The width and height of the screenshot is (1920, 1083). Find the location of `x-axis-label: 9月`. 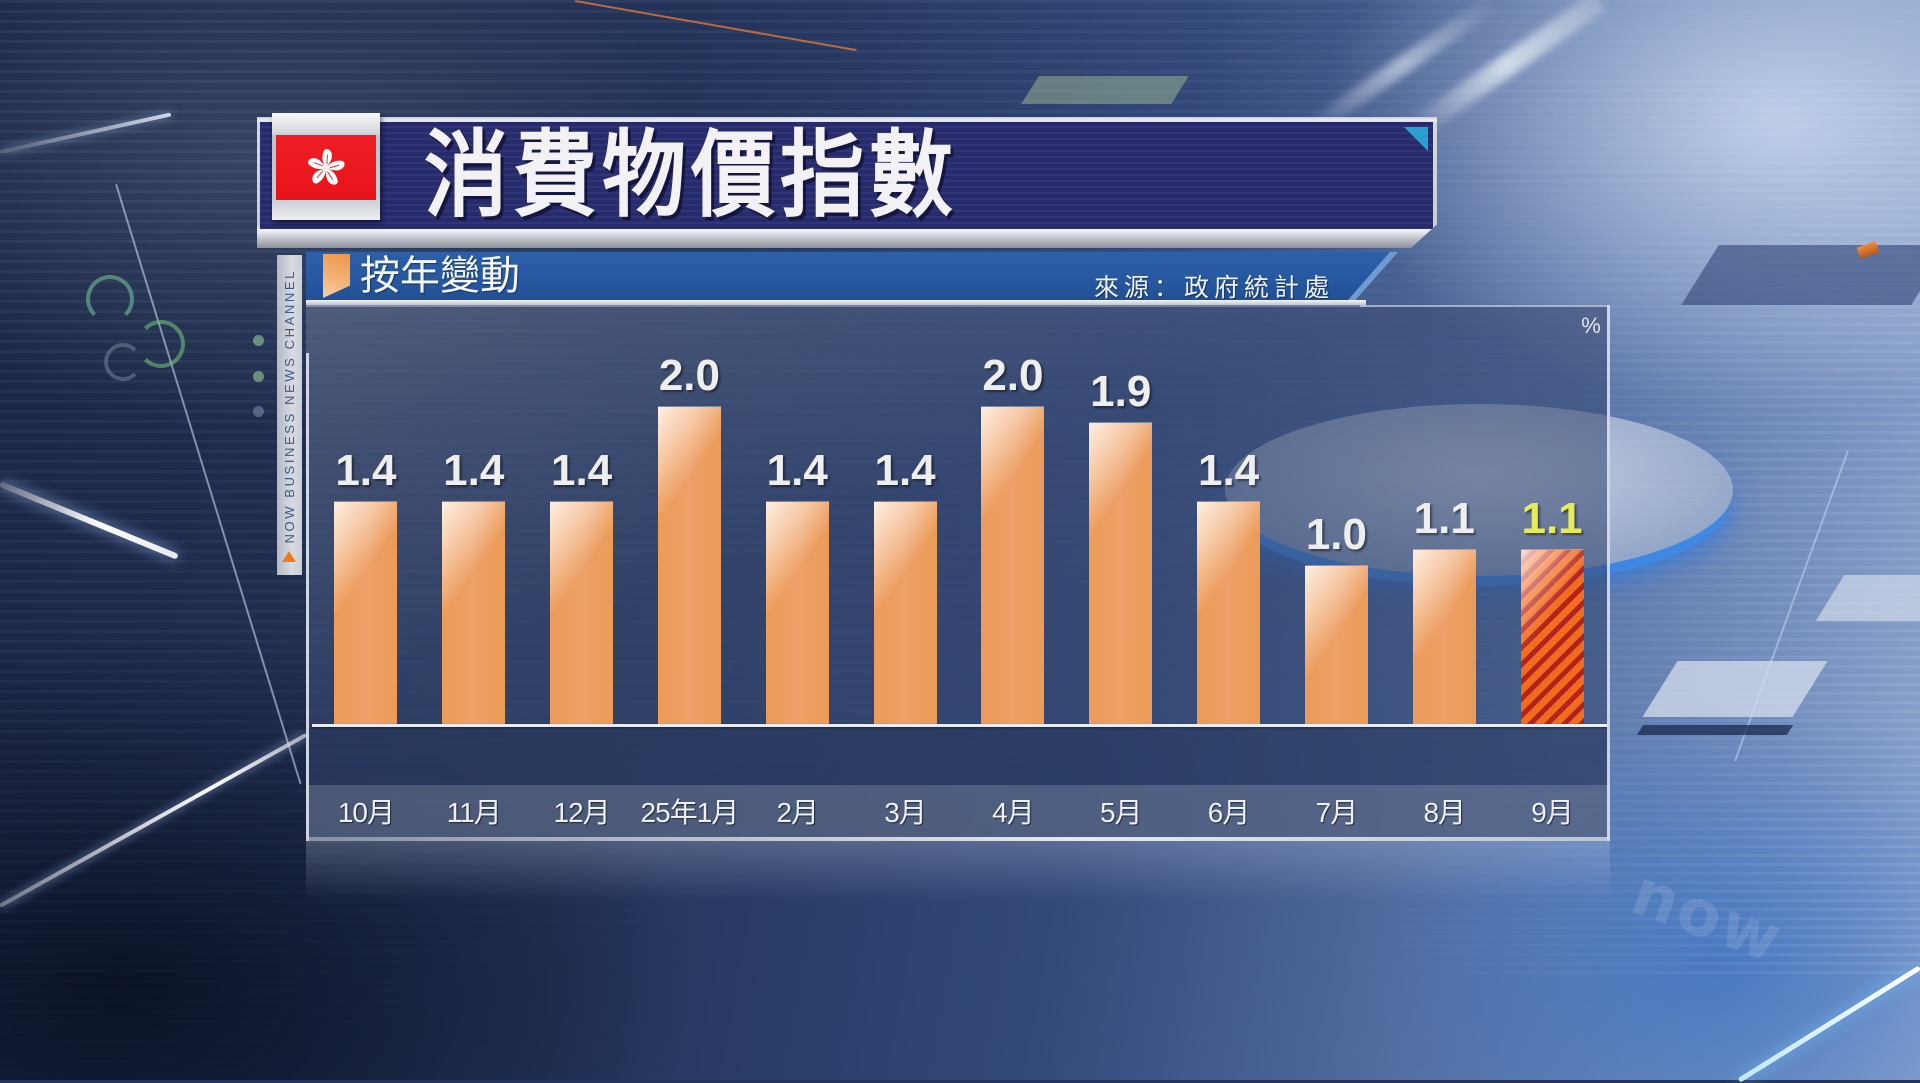

x-axis-label: 9月 is located at coordinates (1552, 812).